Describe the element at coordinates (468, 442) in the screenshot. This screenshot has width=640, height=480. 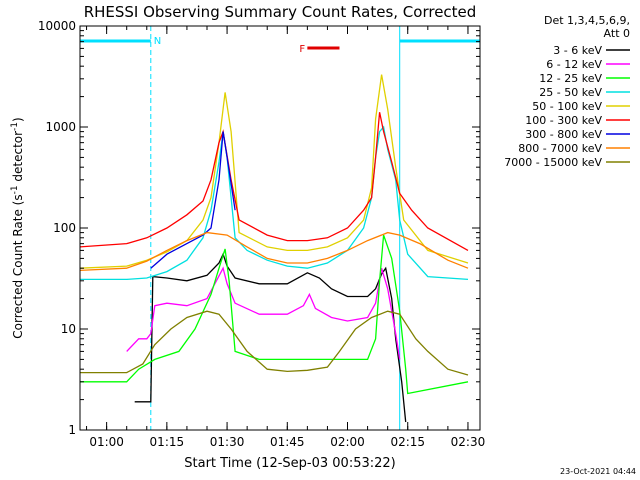
I see `x-tick-label: 02:30` at that location.